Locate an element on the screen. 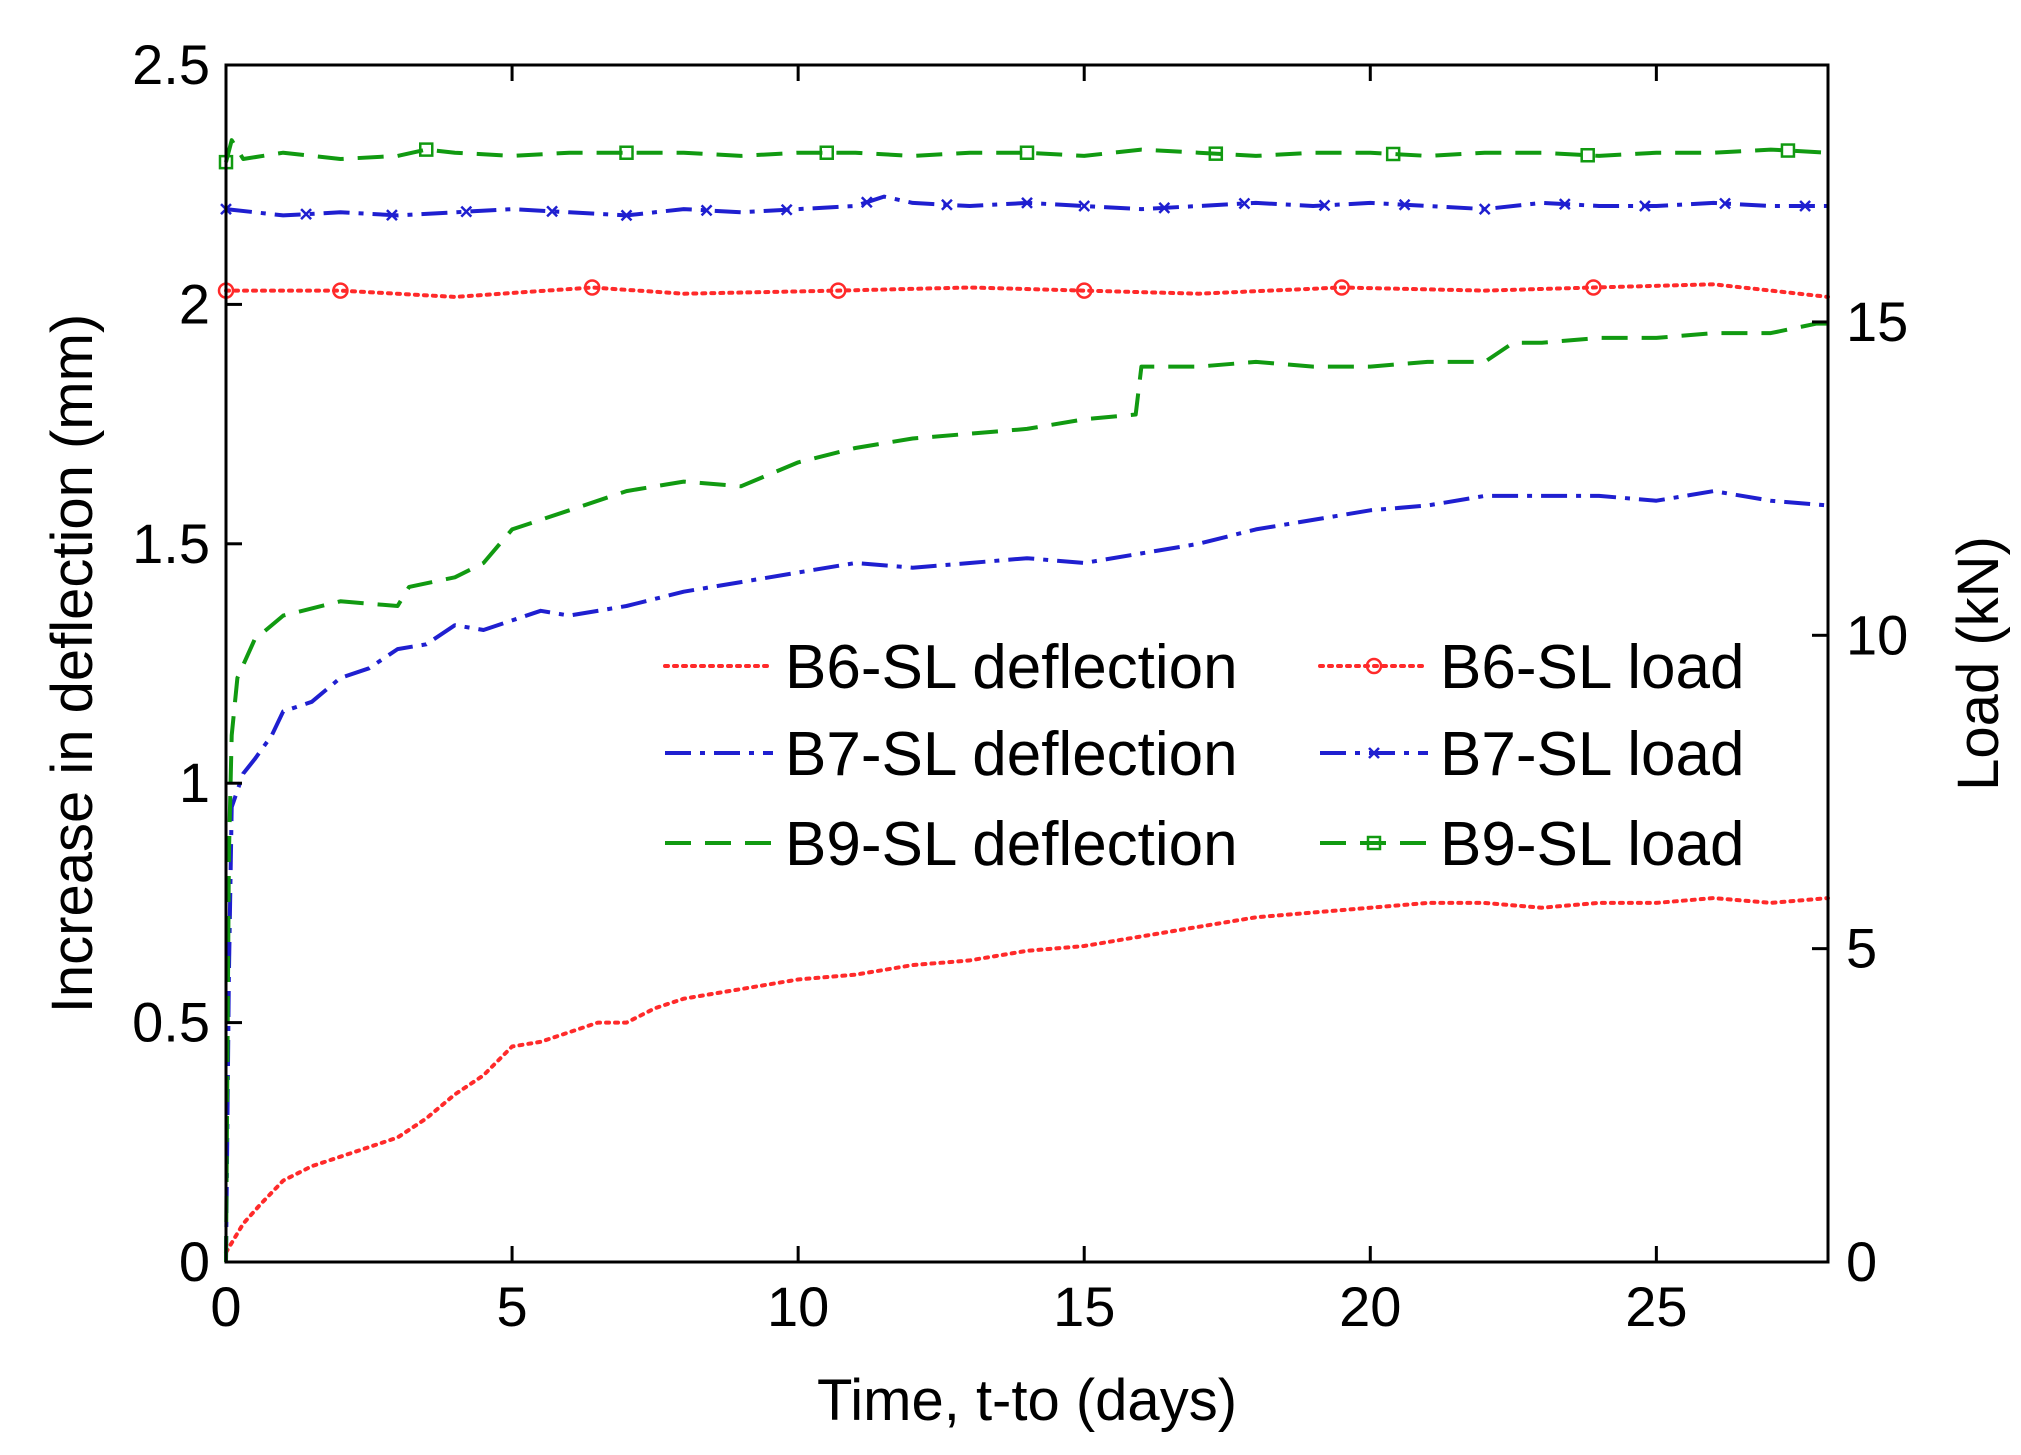  series-line-b9-sl-load is located at coordinates (1026, 150).